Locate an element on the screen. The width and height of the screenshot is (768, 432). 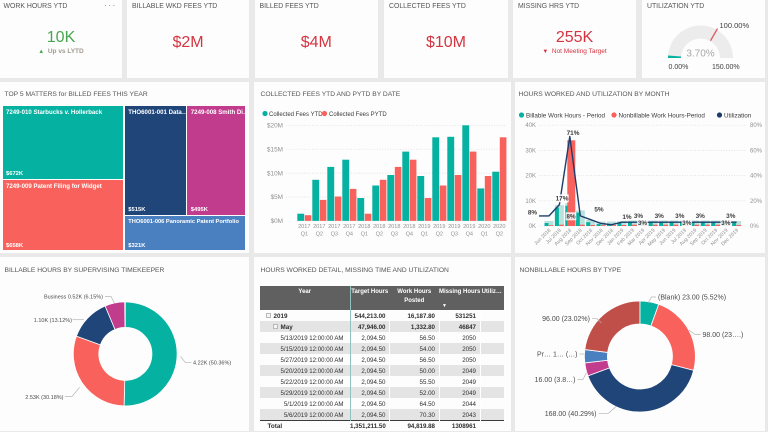
svg-text: 40K is located at coordinates (530, 126).